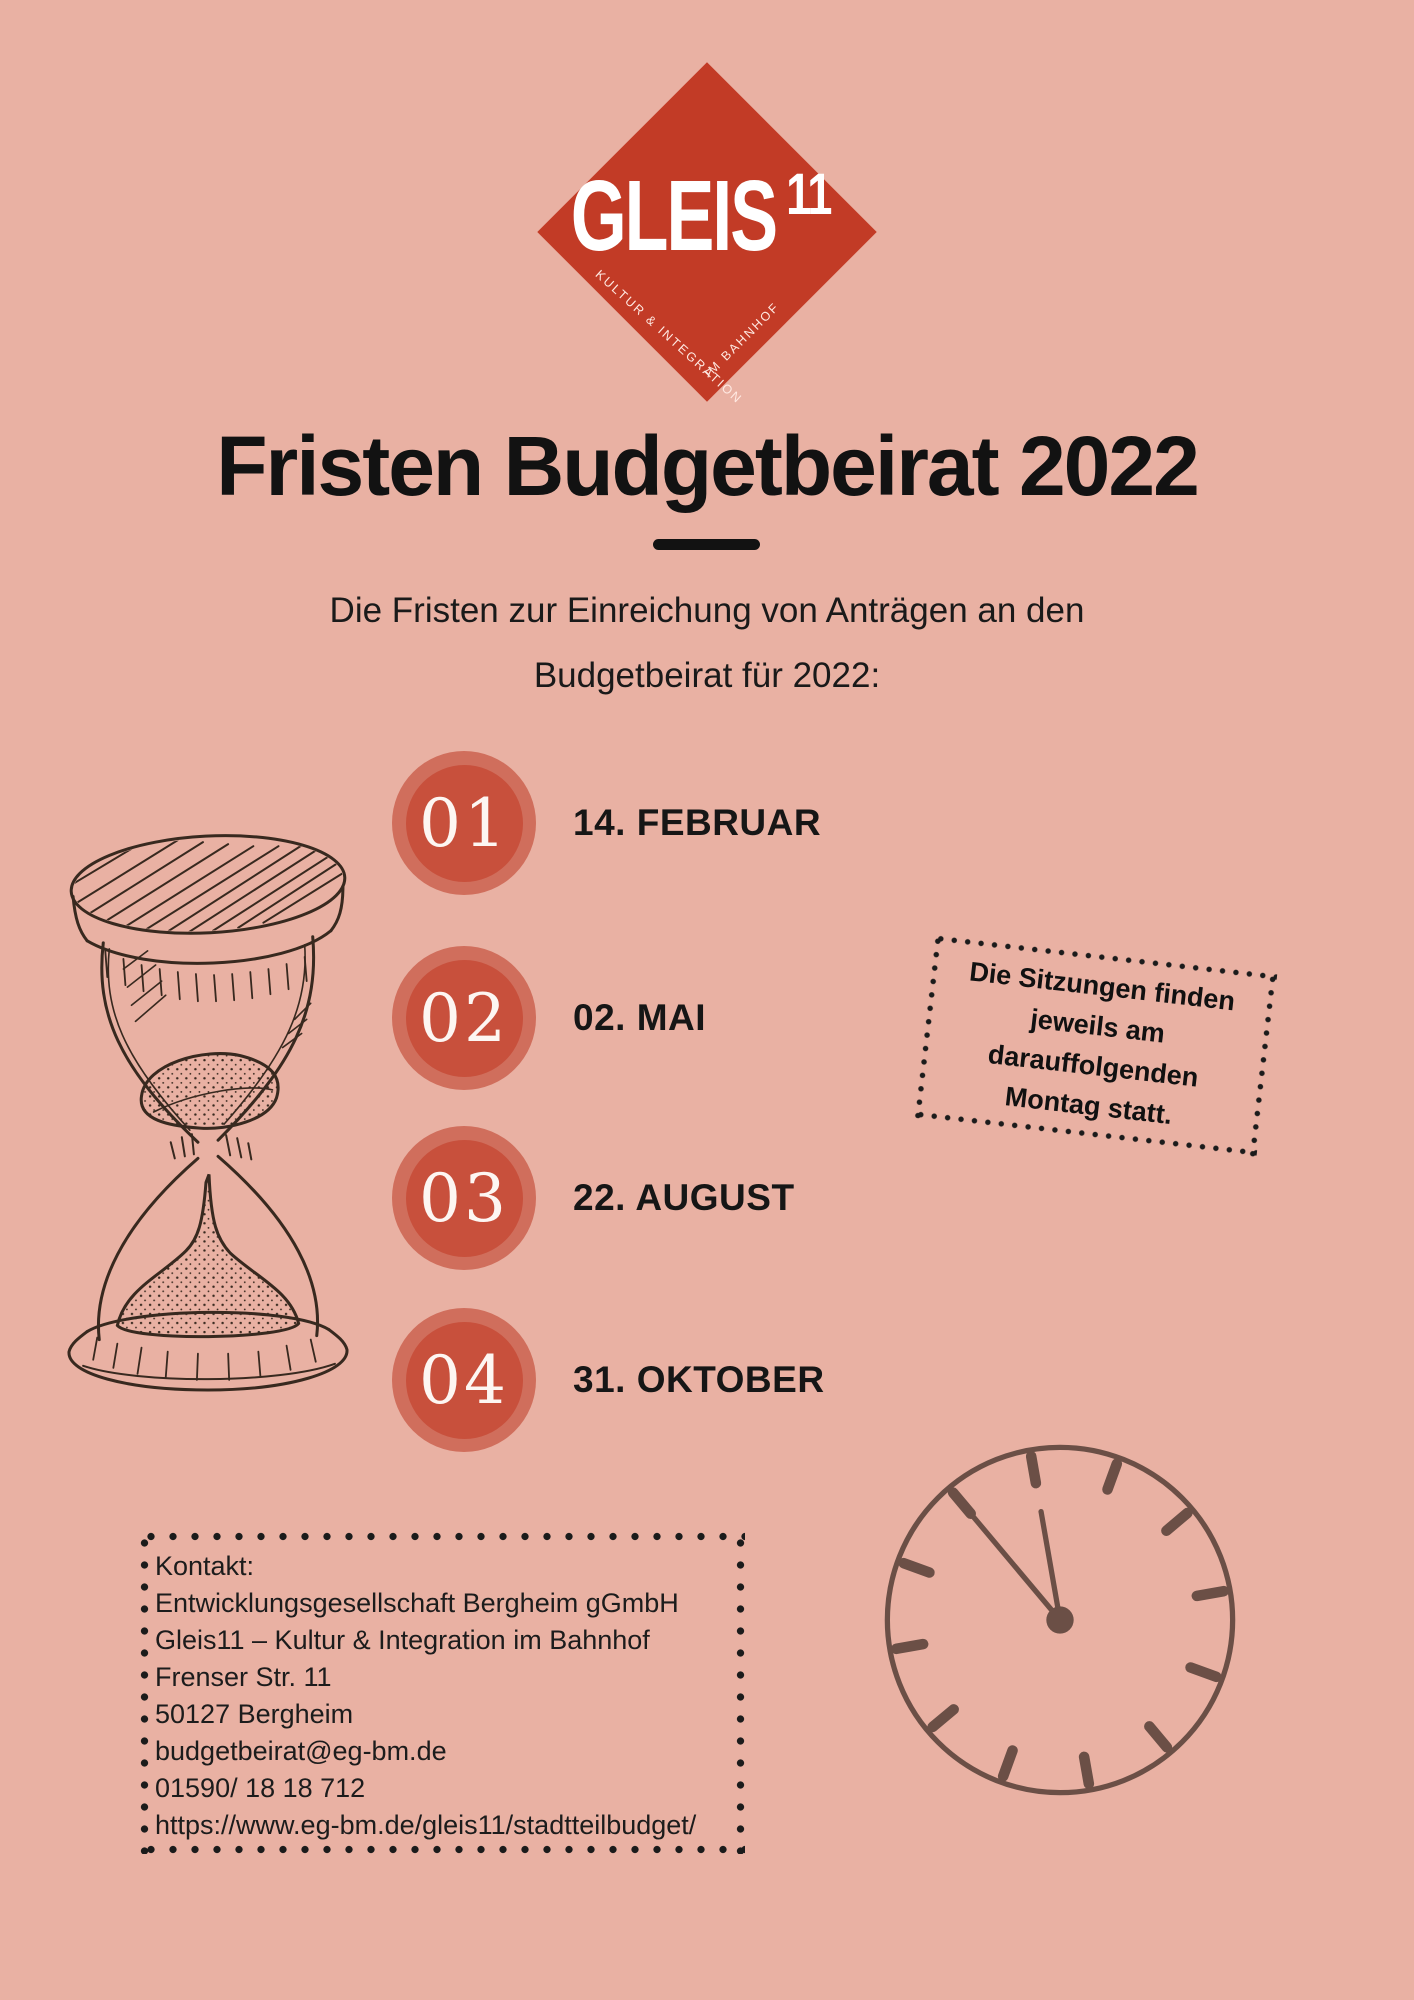 Image resolution: width=1414 pixels, height=2000 pixels. I want to click on title-divider, so click(706, 544).